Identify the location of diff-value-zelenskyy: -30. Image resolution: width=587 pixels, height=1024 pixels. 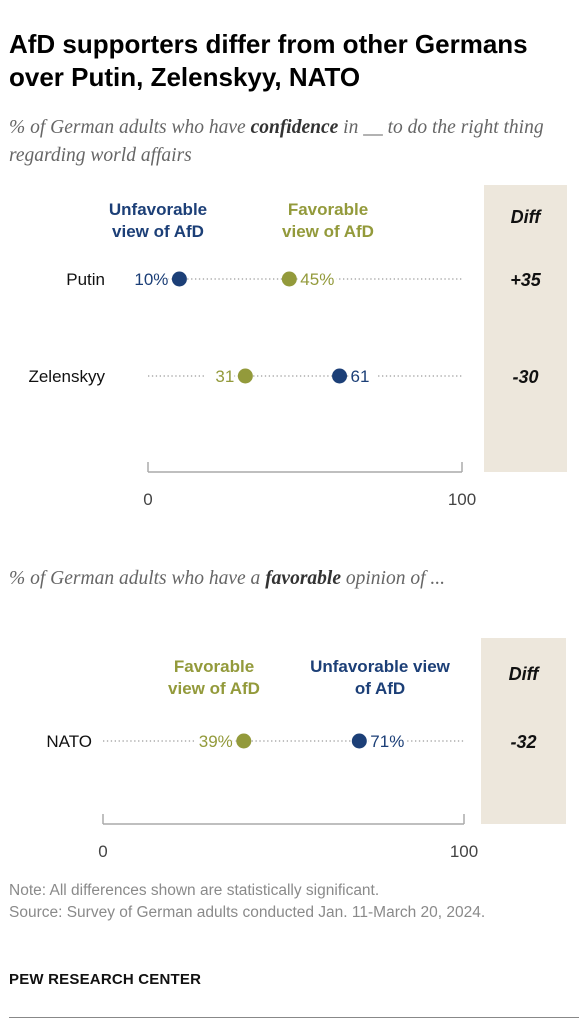
(525, 377).